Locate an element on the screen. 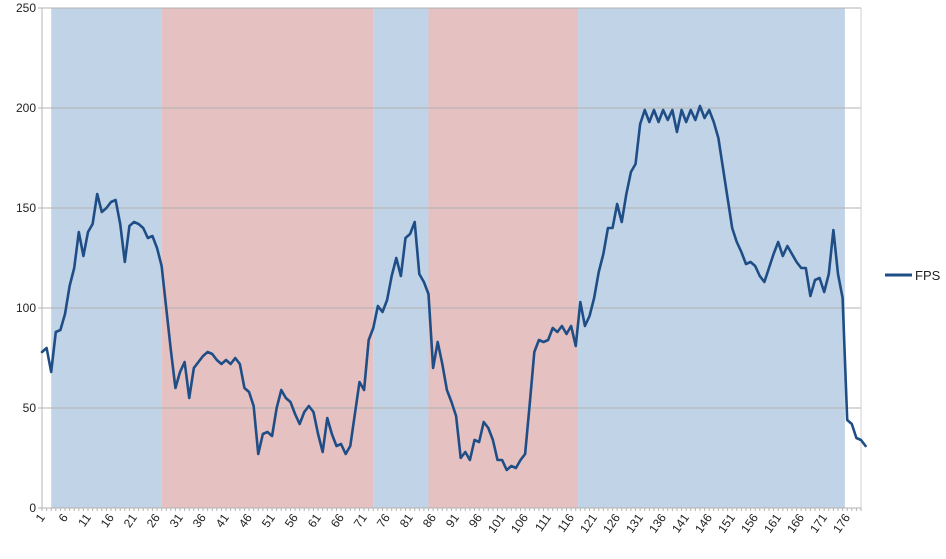 This screenshot has width=946, height=559. x-tick-label-71: 71 is located at coordinates (360, 520).